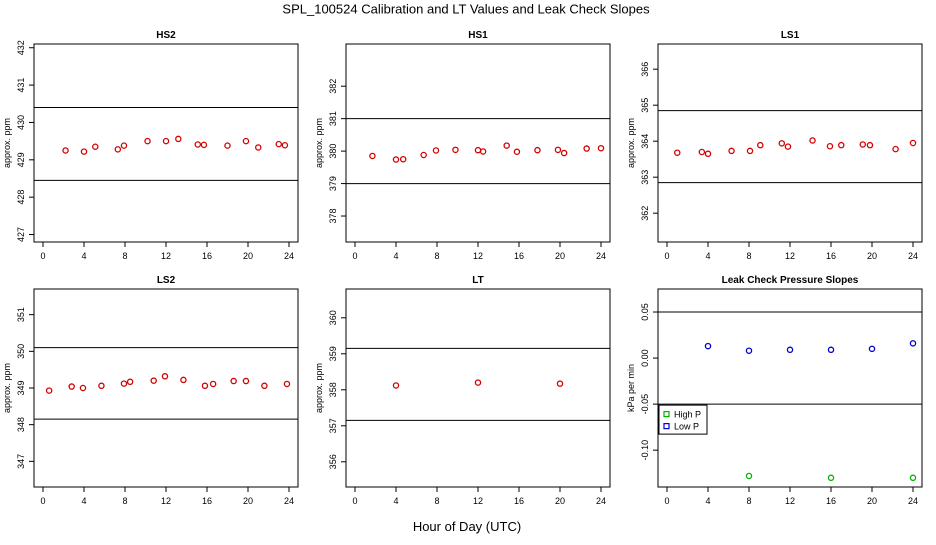 Image resolution: width=936 pixels, height=545 pixels. What do you see at coordinates (333, 317) in the screenshot?
I see `y-tick-label: 360` at bounding box center [333, 317].